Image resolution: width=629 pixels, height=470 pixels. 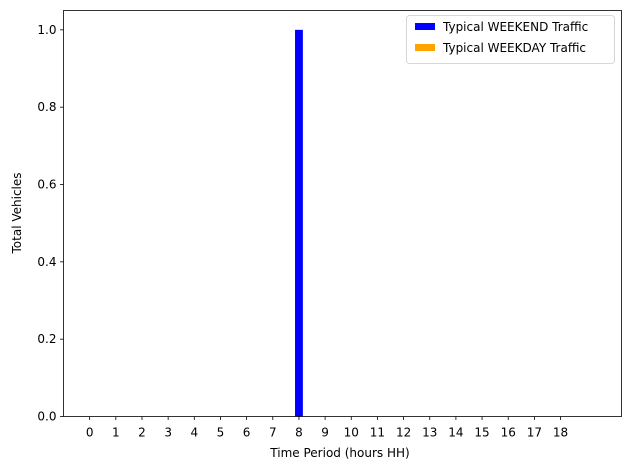 I want to click on legend-label-weekend: Typical WEEKEND Traffic, so click(x=515, y=27).